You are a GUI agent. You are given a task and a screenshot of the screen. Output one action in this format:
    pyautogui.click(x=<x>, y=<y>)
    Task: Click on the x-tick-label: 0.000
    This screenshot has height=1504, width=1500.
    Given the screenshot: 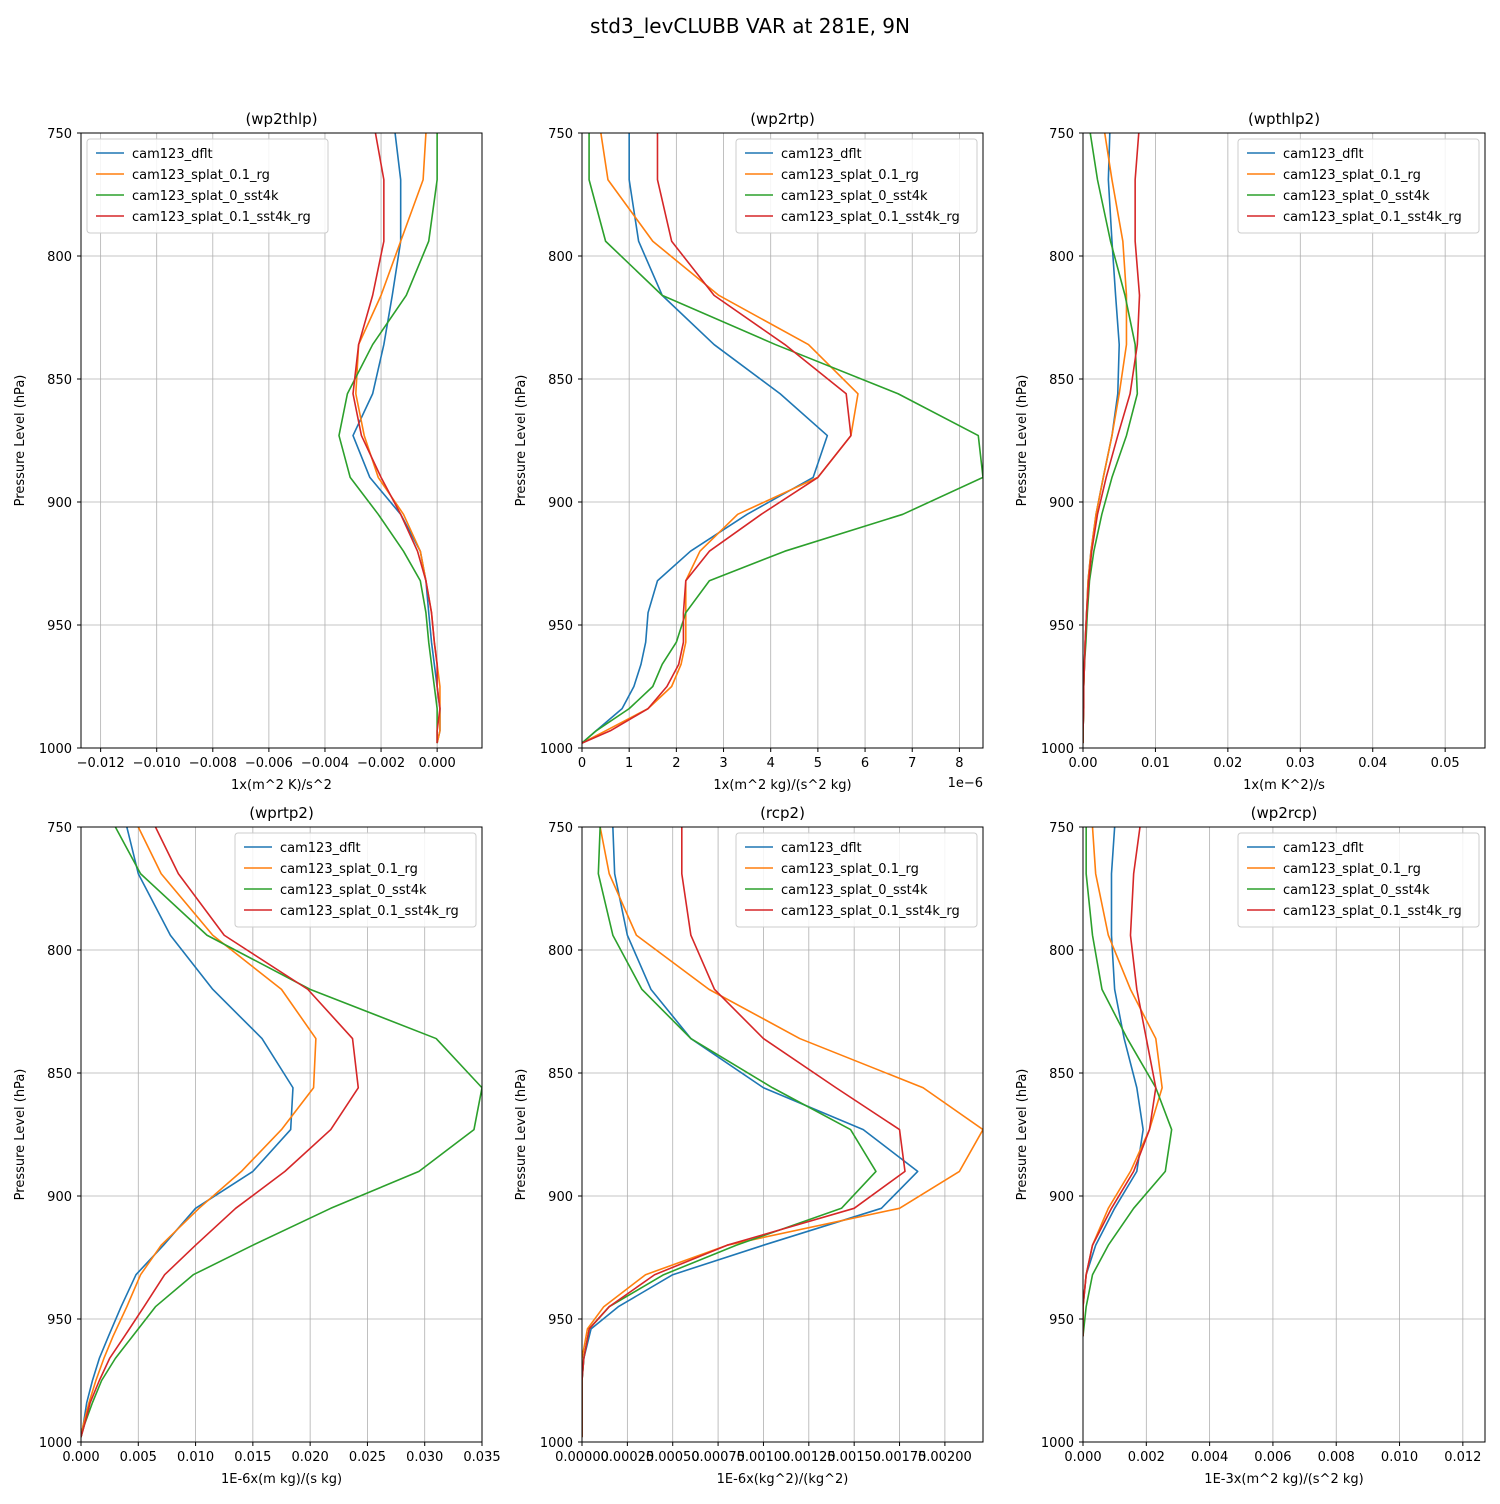 What is the action you would take?
    pyautogui.click(x=437, y=763)
    